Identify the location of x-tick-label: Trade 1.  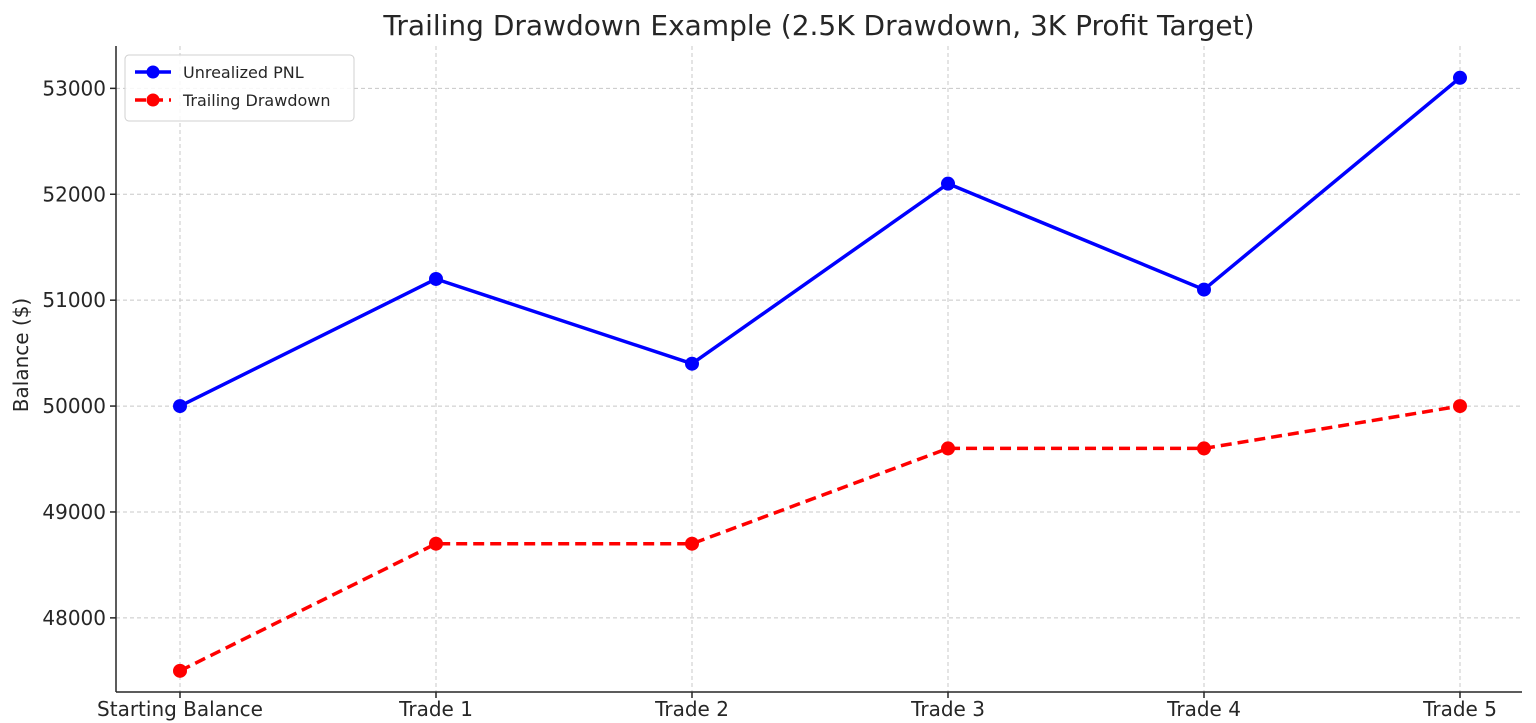
(435, 709).